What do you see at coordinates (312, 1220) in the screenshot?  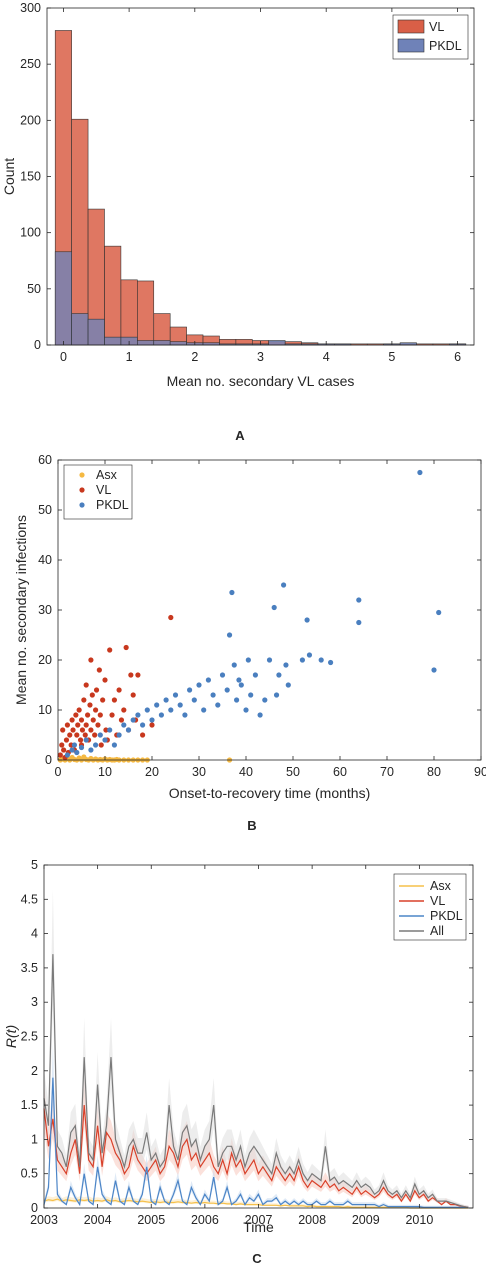 I see `x-tick-label: 2008` at bounding box center [312, 1220].